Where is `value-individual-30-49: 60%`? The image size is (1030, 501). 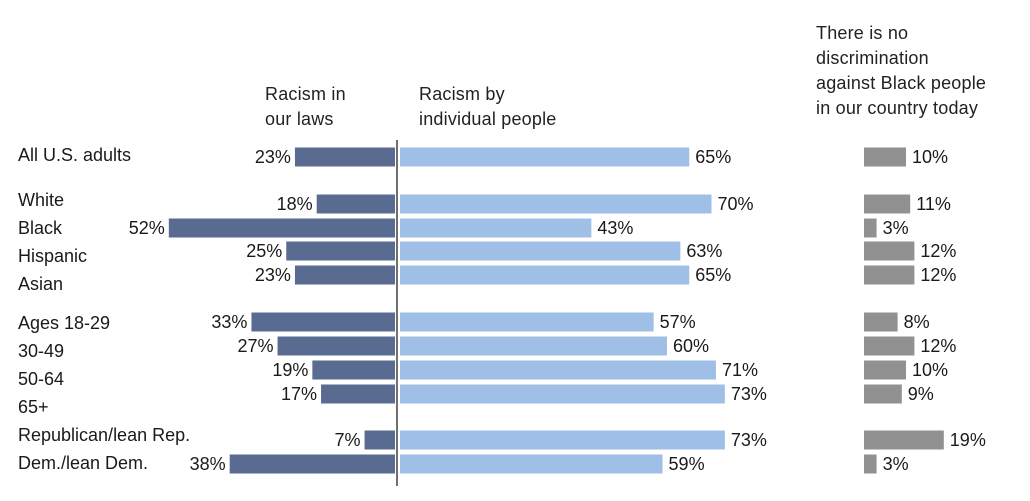
value-individual-30-49: 60% is located at coordinates (691, 346).